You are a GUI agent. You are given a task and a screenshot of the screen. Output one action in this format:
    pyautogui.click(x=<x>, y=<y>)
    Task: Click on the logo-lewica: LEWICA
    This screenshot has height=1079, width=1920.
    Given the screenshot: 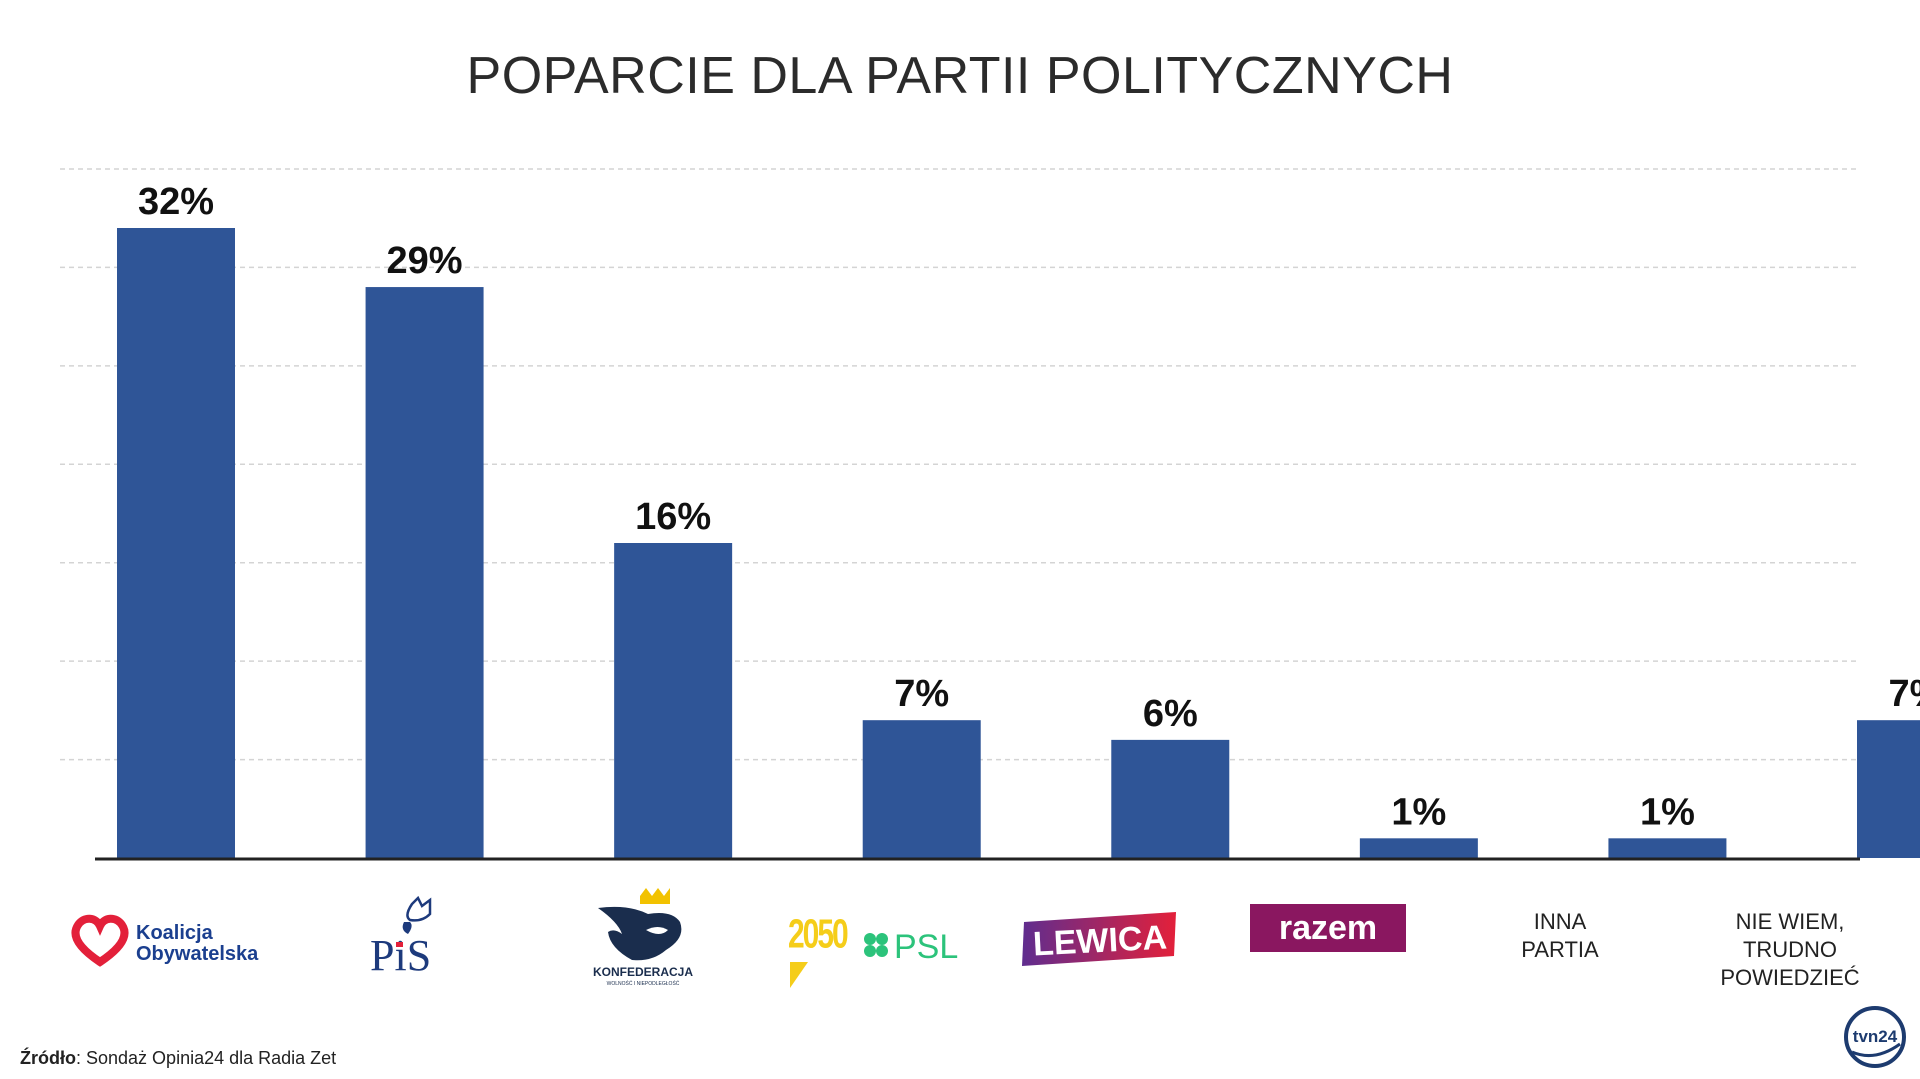 What is the action you would take?
    pyautogui.click(x=1100, y=938)
    